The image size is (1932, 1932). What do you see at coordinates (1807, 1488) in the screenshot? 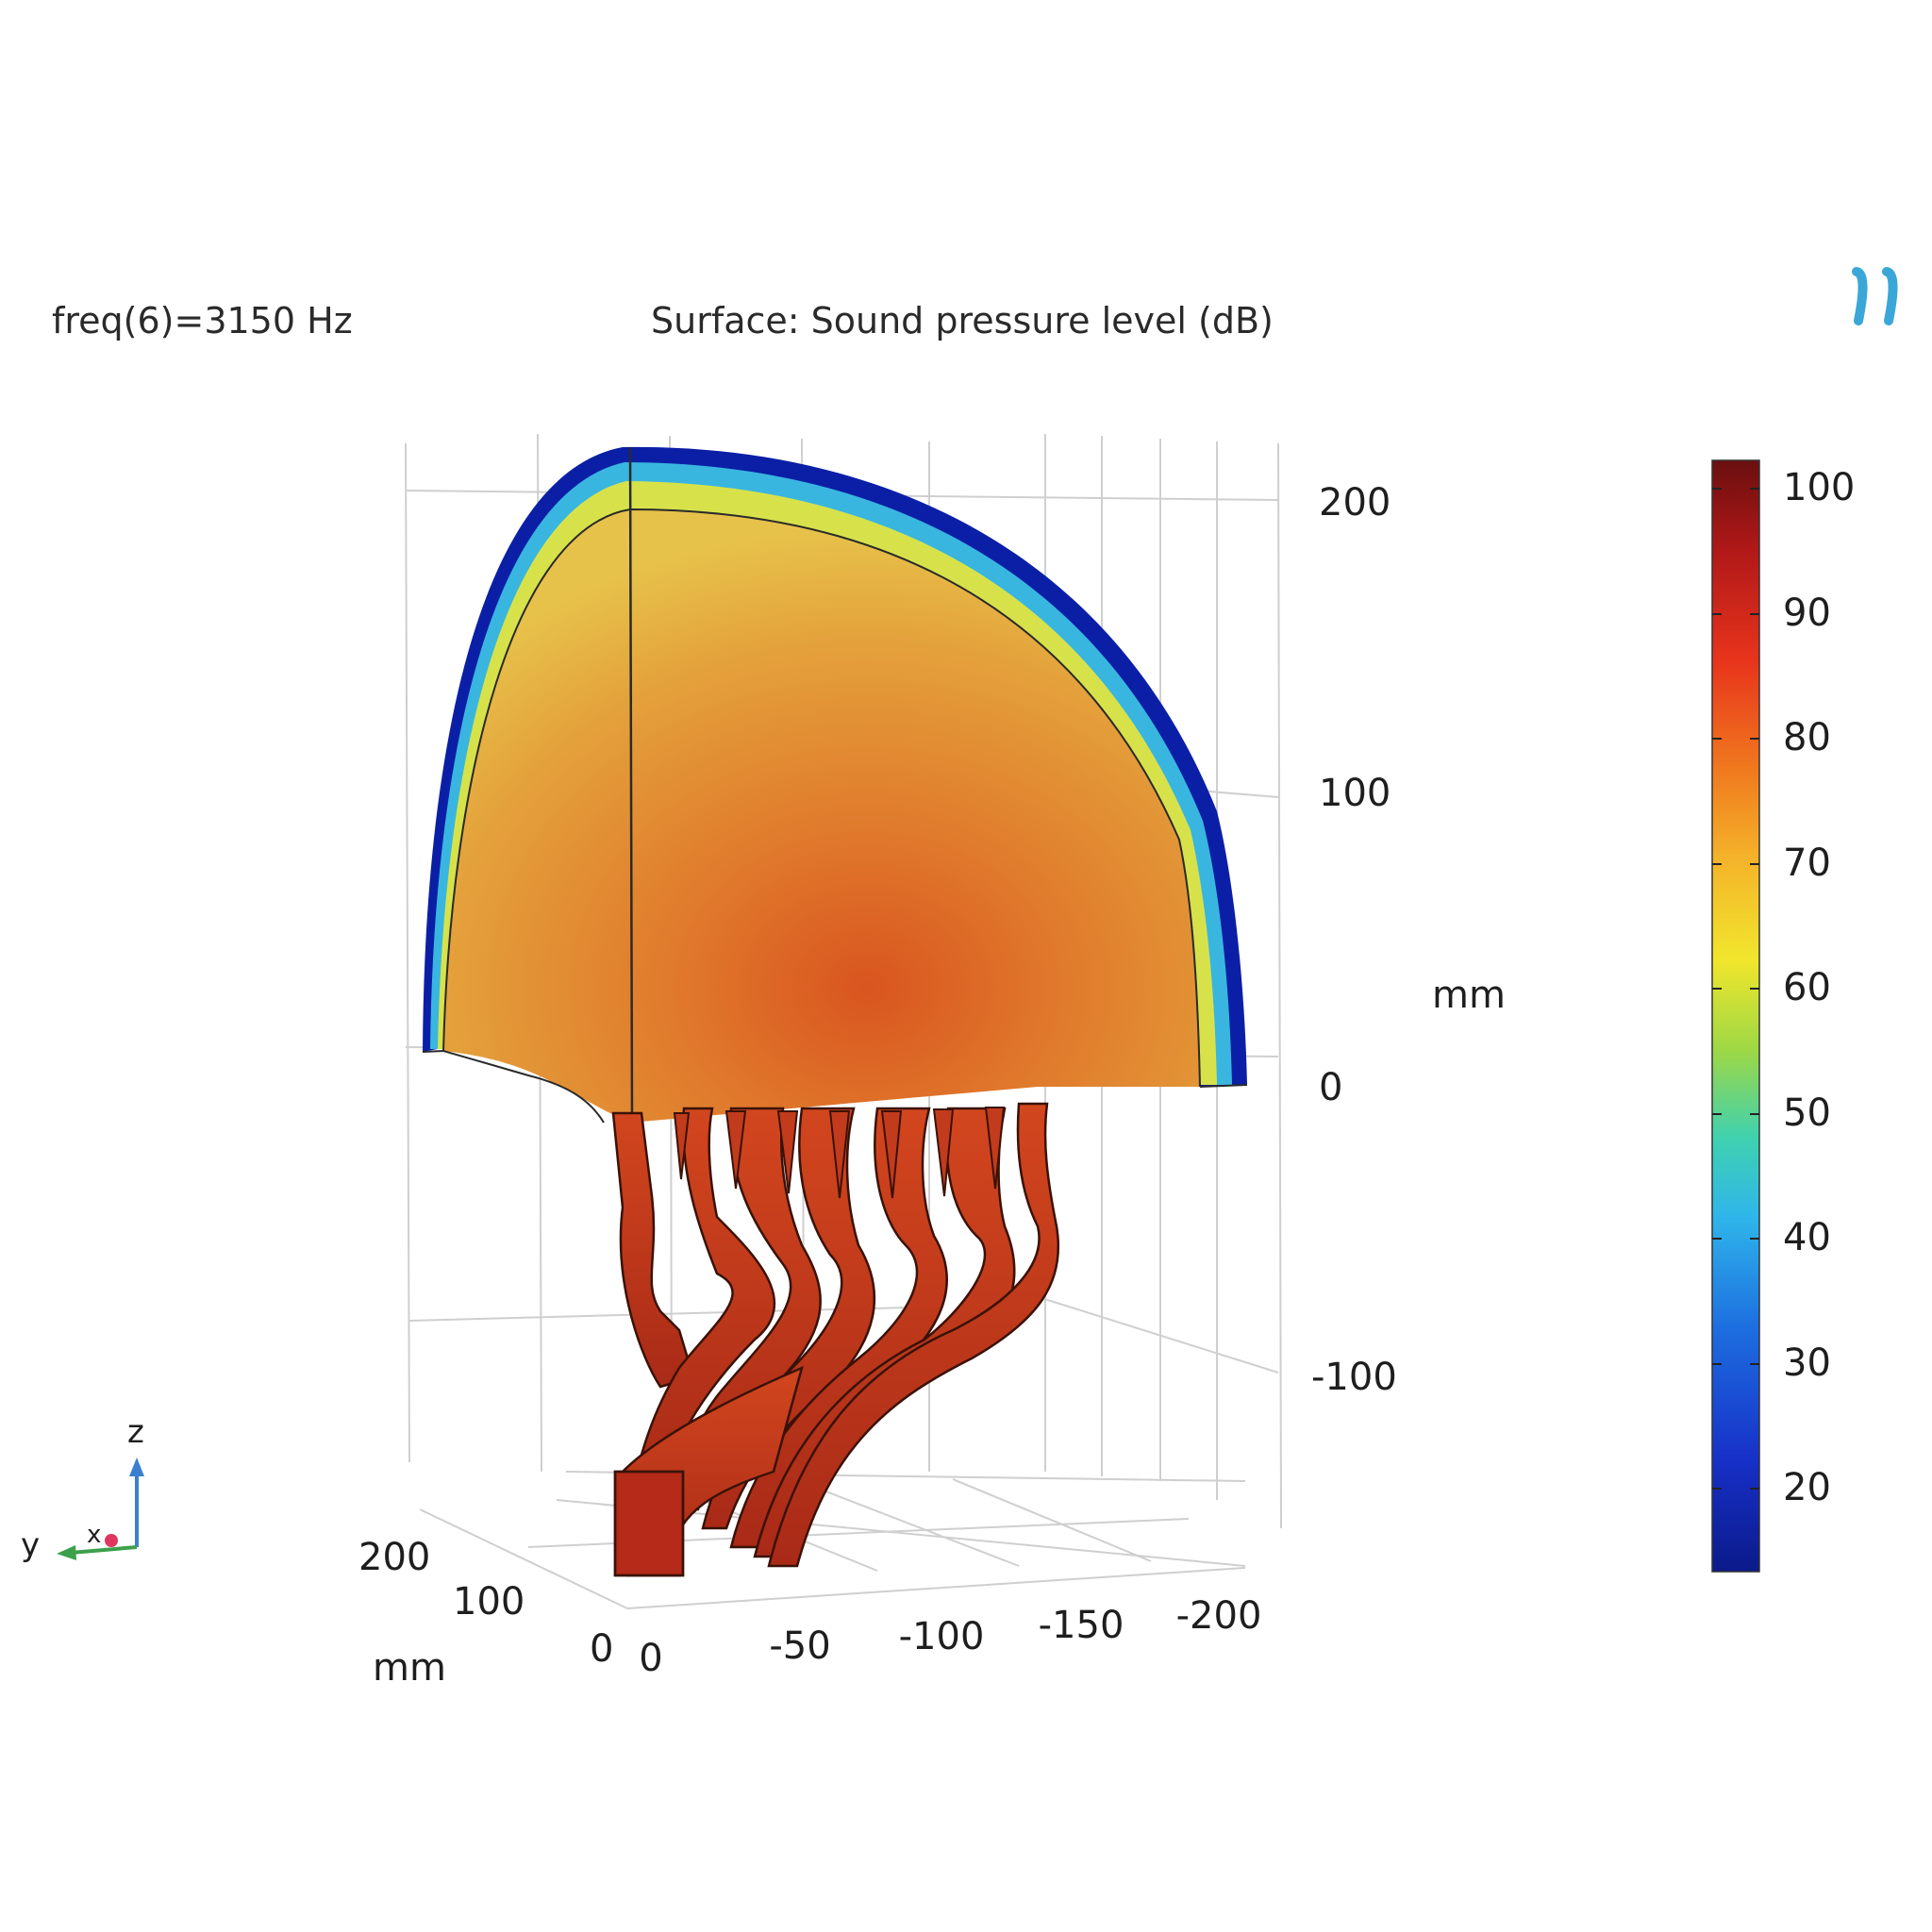
I see `colorbar-tick-label: 20` at bounding box center [1807, 1488].